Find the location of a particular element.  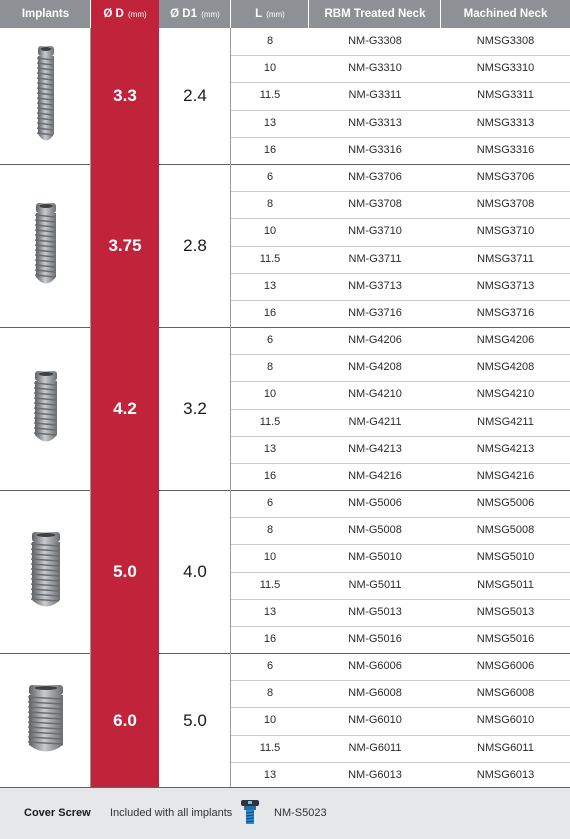

table-row: 6 NM-G4206 NMSG4206 is located at coordinates (400, 340).